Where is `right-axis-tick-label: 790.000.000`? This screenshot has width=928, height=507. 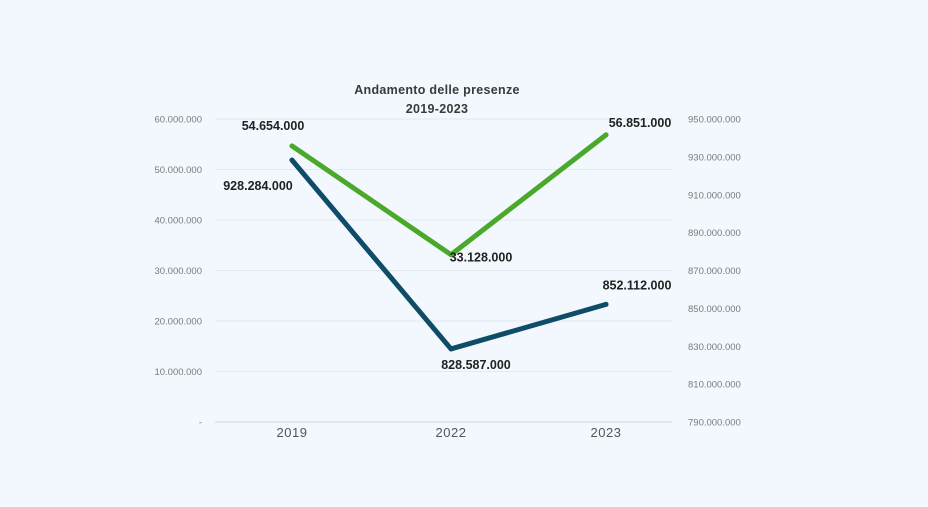 right-axis-tick-label: 790.000.000 is located at coordinates (714, 423).